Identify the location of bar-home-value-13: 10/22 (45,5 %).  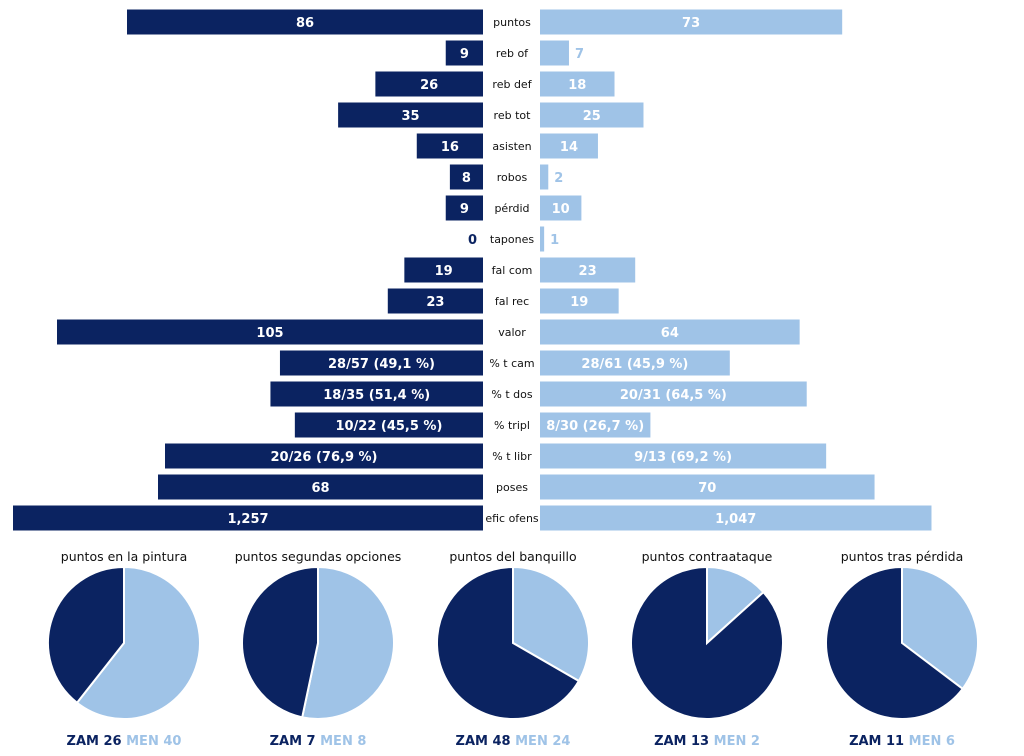
(388, 426).